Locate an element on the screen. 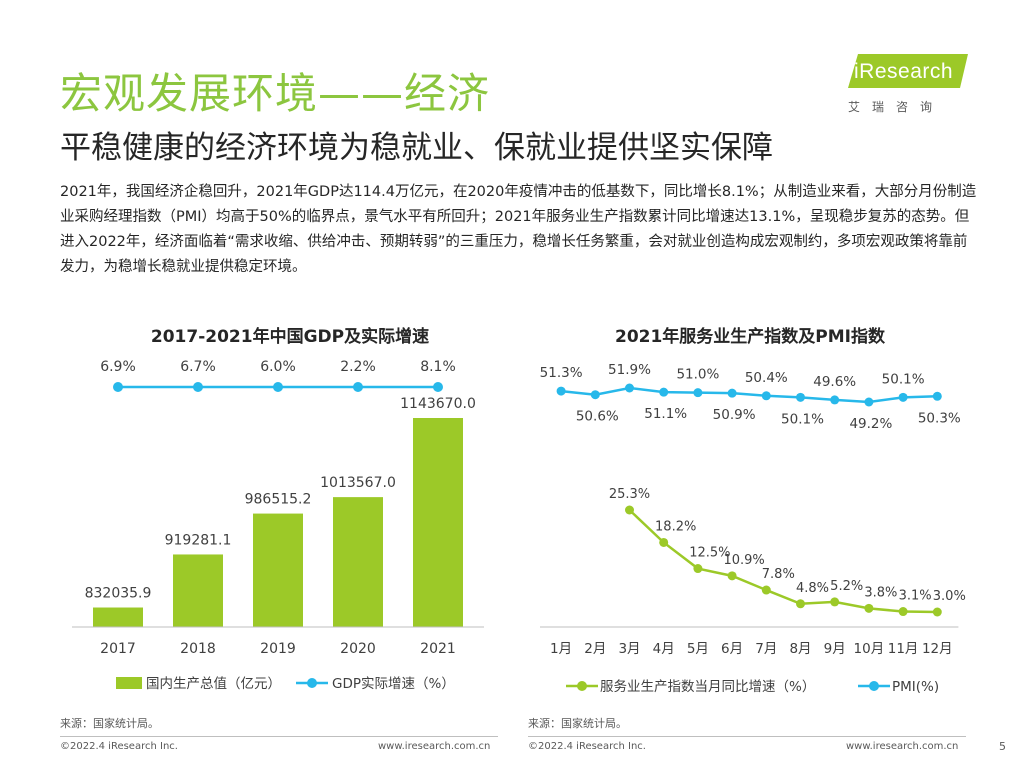 This screenshot has height=768, width=1024. copyright-left: ©2022.4 iResearch Inc. is located at coordinates (119, 746).